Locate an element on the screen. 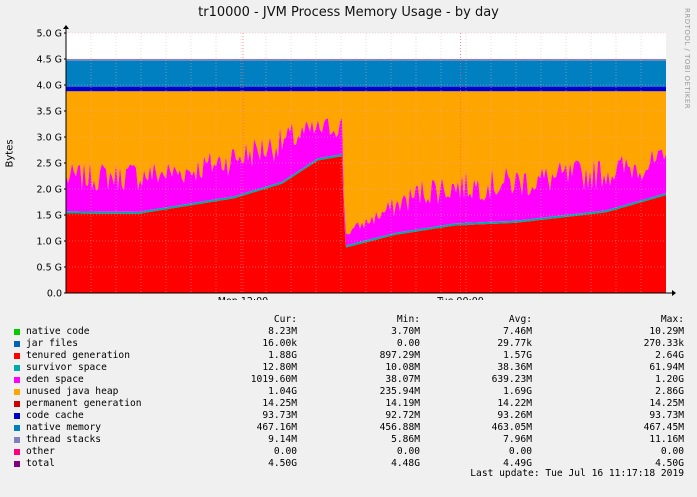 The height and width of the screenshot is (497, 697). legend-cur: 16.00k is located at coordinates (279, 343).